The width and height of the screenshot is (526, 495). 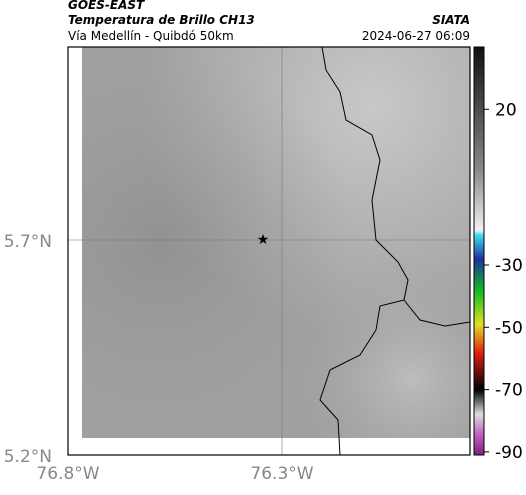 I want to click on y-tick-label: 5.2°N, so click(x=28, y=457).